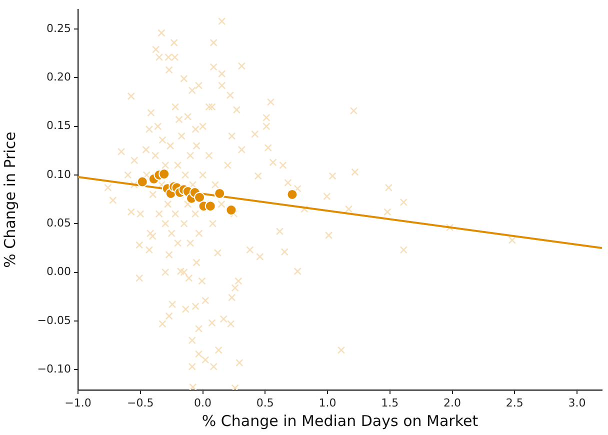  Describe the element at coordinates (78, 403) in the screenshot. I see `x-tick-label: −1.0` at that location.